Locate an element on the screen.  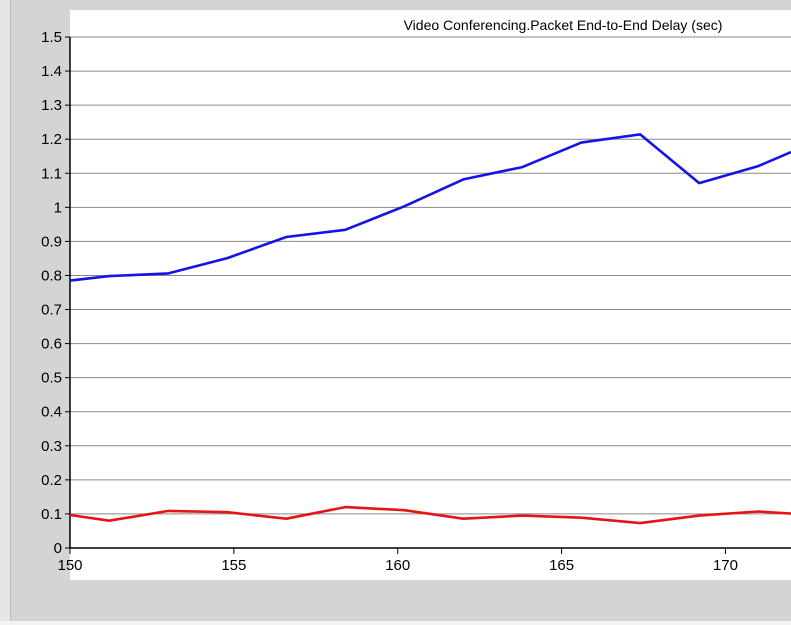
y-tick-label: 0.4 is located at coordinates (51, 412).